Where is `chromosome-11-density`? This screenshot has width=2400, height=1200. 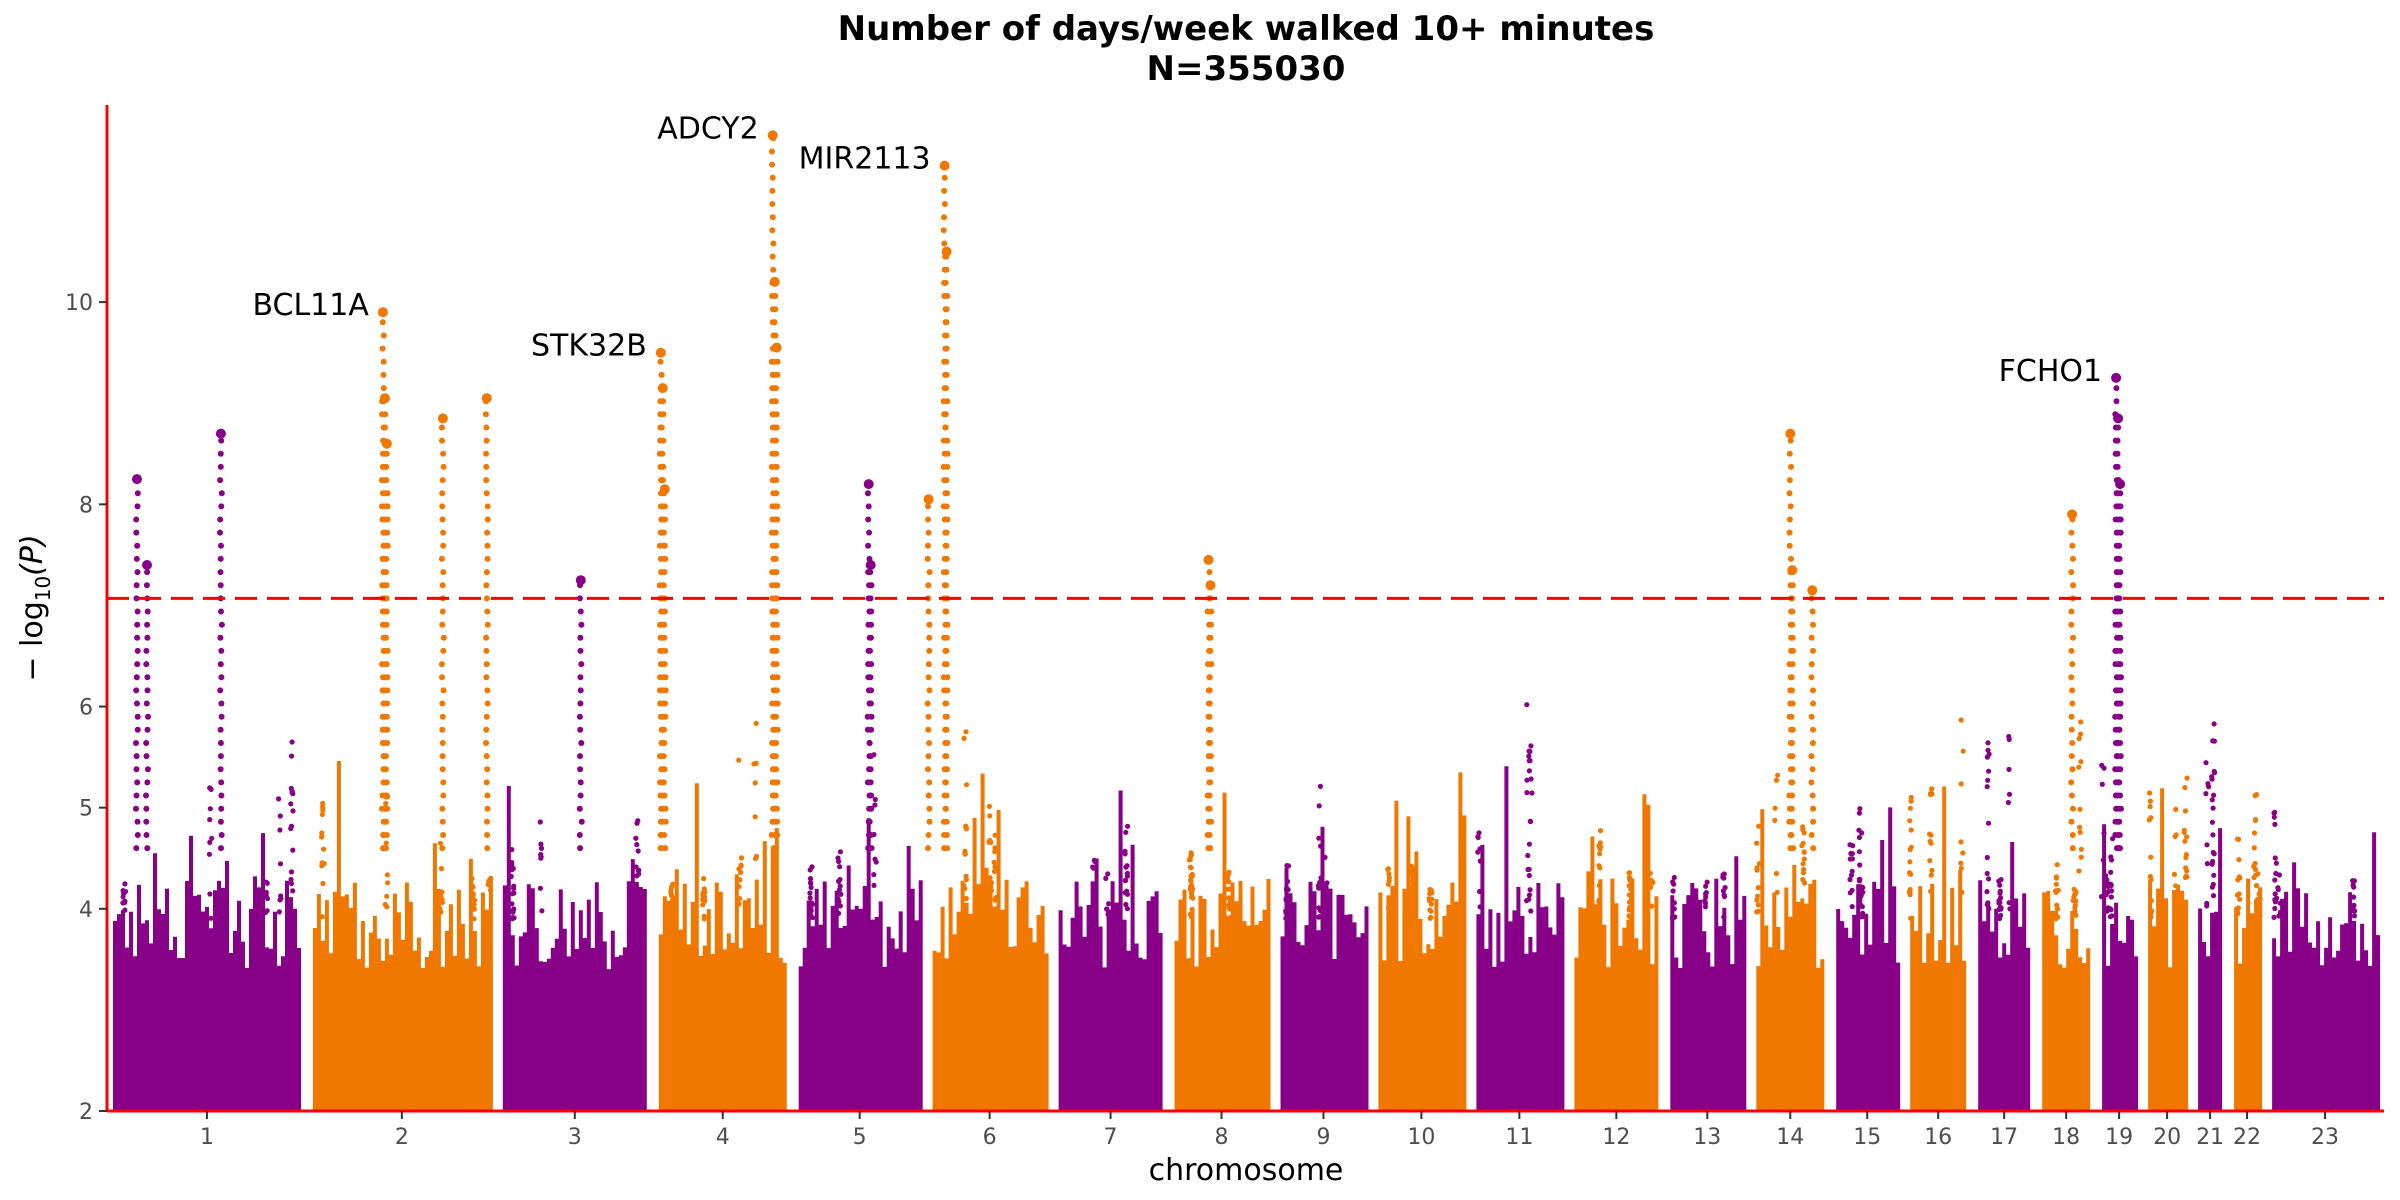
chromosome-11-density is located at coordinates (1520, 938).